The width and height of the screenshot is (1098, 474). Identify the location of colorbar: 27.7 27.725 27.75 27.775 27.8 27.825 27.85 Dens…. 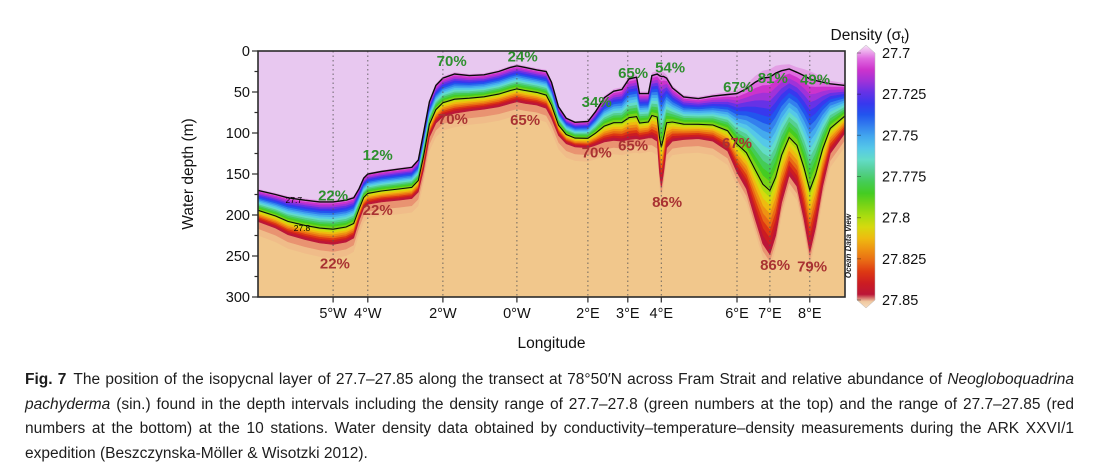
(879, 168).